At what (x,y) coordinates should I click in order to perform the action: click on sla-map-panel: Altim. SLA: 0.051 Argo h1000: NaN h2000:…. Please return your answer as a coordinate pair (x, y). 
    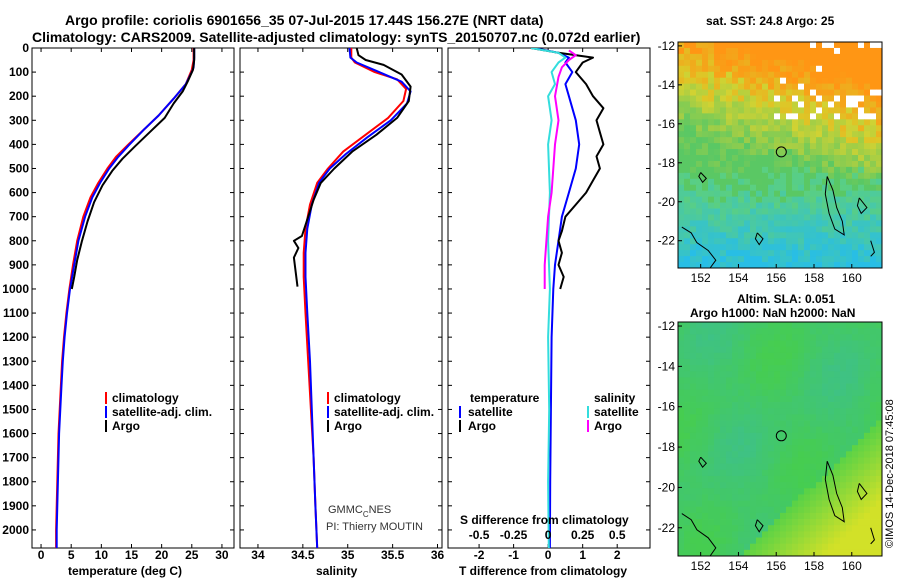
    Looking at the image, I should click on (770, 432).